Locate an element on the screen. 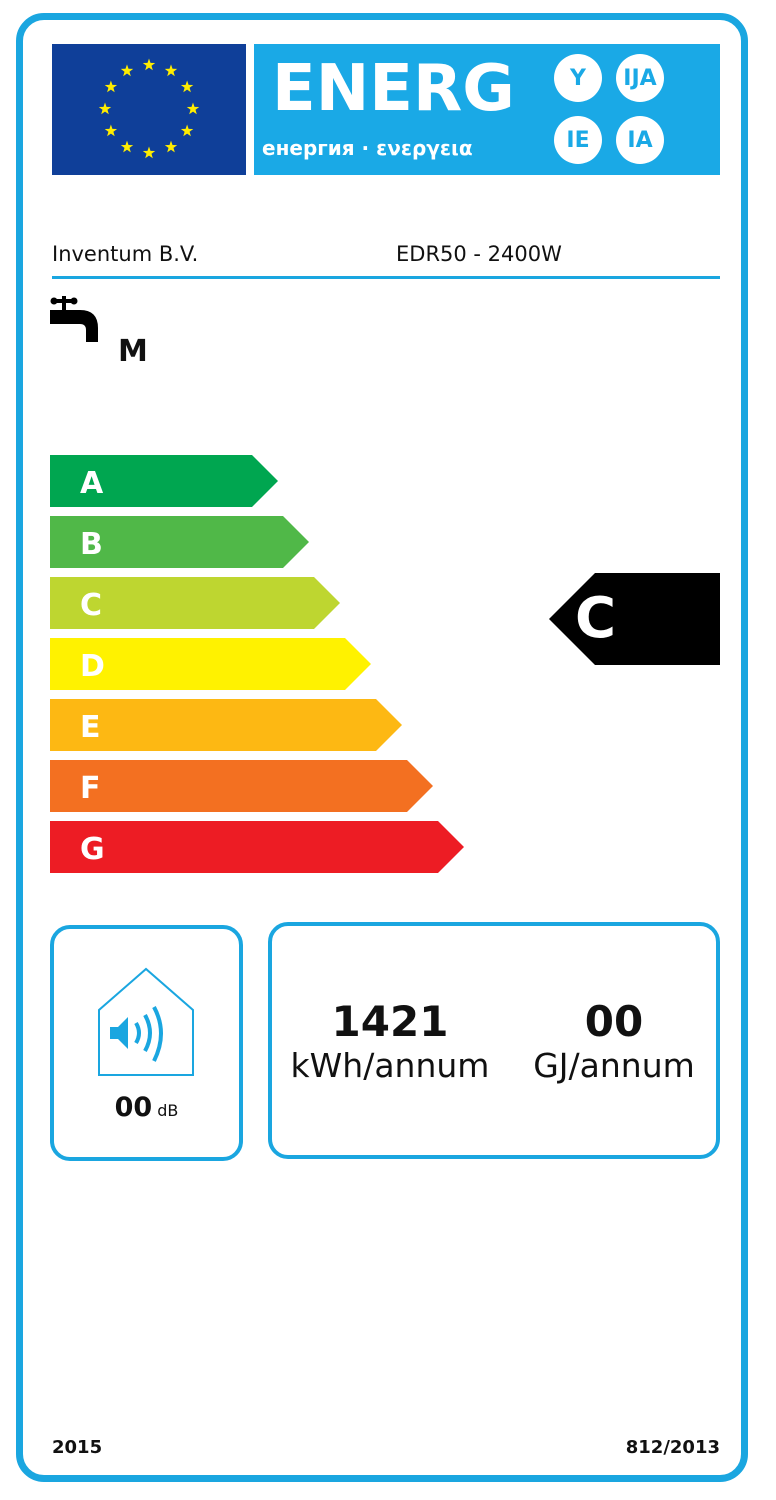  scale-bar-label: B is located at coordinates (91, 544).